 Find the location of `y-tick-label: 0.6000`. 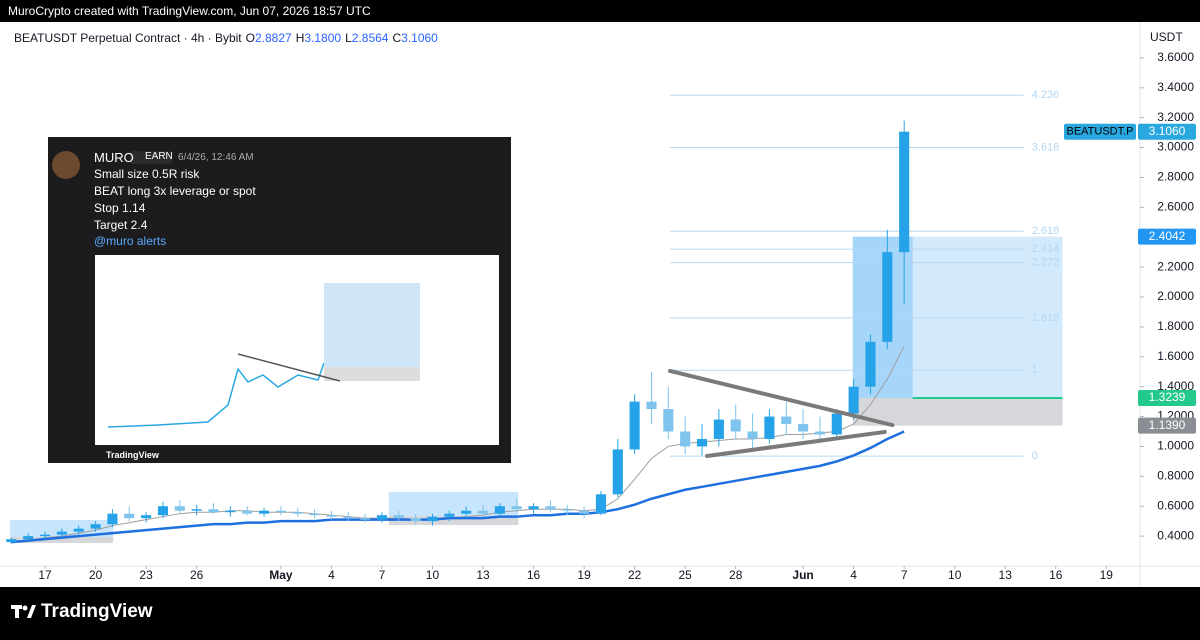

y-tick-label: 0.6000 is located at coordinates (1175, 505).